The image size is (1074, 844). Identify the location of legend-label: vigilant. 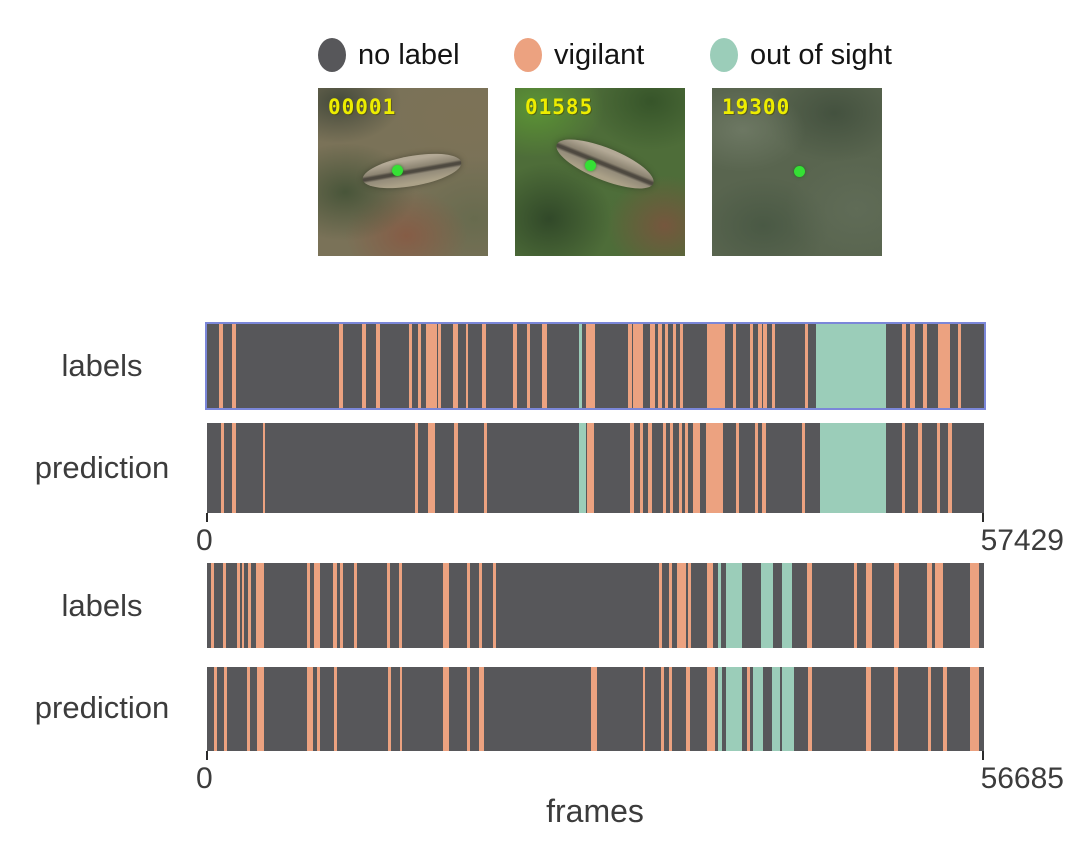
(599, 54).